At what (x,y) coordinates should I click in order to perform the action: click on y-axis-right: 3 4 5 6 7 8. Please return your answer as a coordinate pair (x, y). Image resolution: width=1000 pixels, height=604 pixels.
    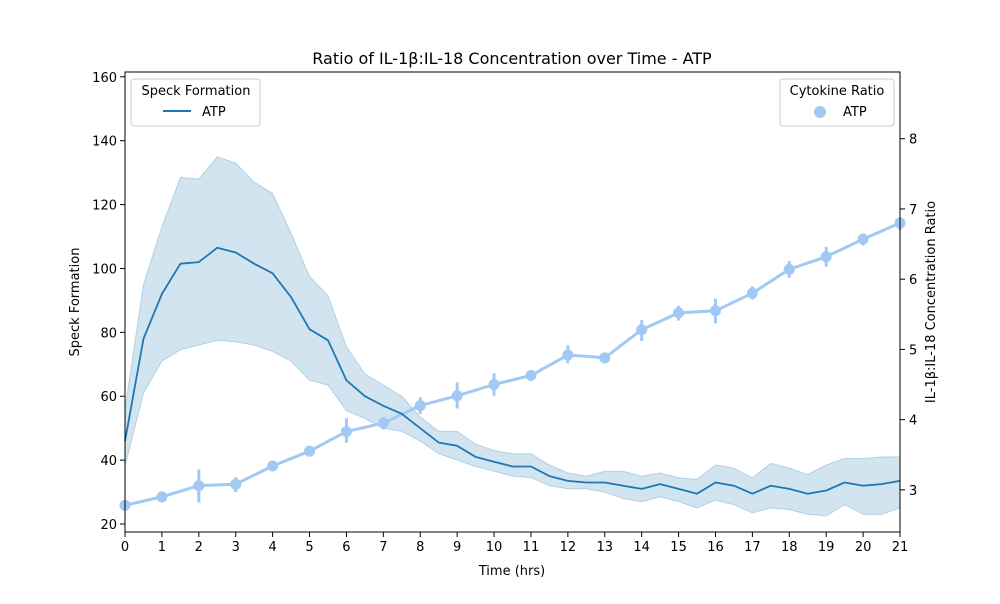
    Looking at the image, I should click on (908, 316).